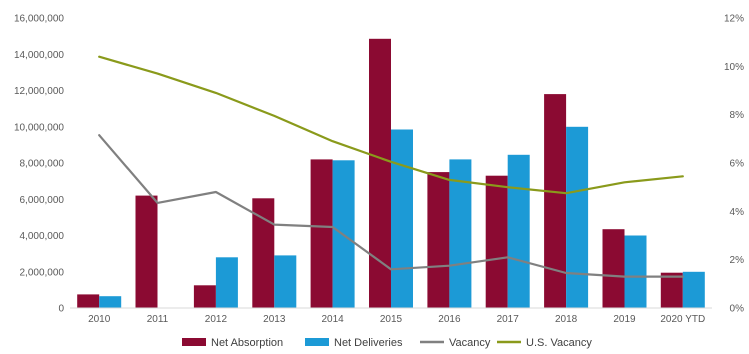  Describe the element at coordinates (635, 271) in the screenshot. I see `bar-net-deliveries-2019` at that location.